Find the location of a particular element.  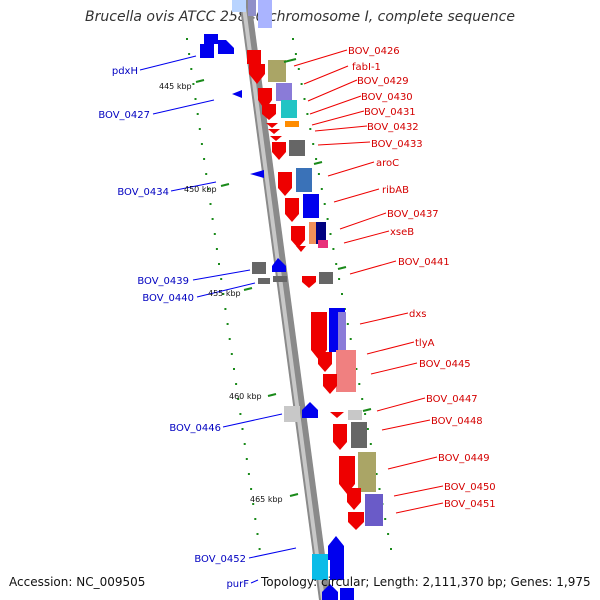

gene-label-bov-0450: BOV_0450 is located at coordinates (470, 487).